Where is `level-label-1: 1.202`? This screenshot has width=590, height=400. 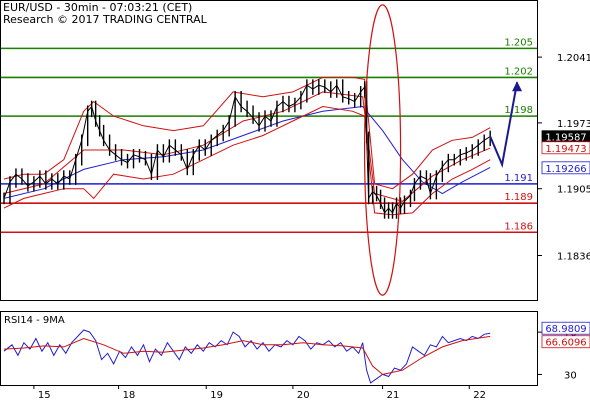 level-label-1: 1.202 is located at coordinates (518, 71).